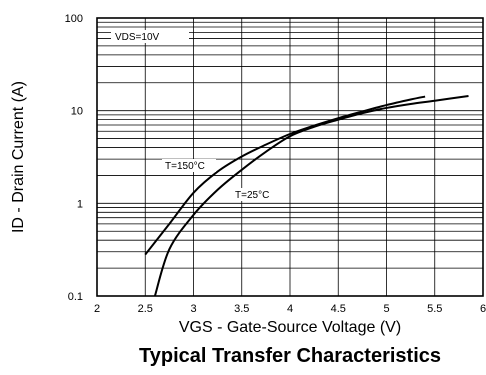  I want to click on series-label-150c: T=150°C, so click(185, 166).